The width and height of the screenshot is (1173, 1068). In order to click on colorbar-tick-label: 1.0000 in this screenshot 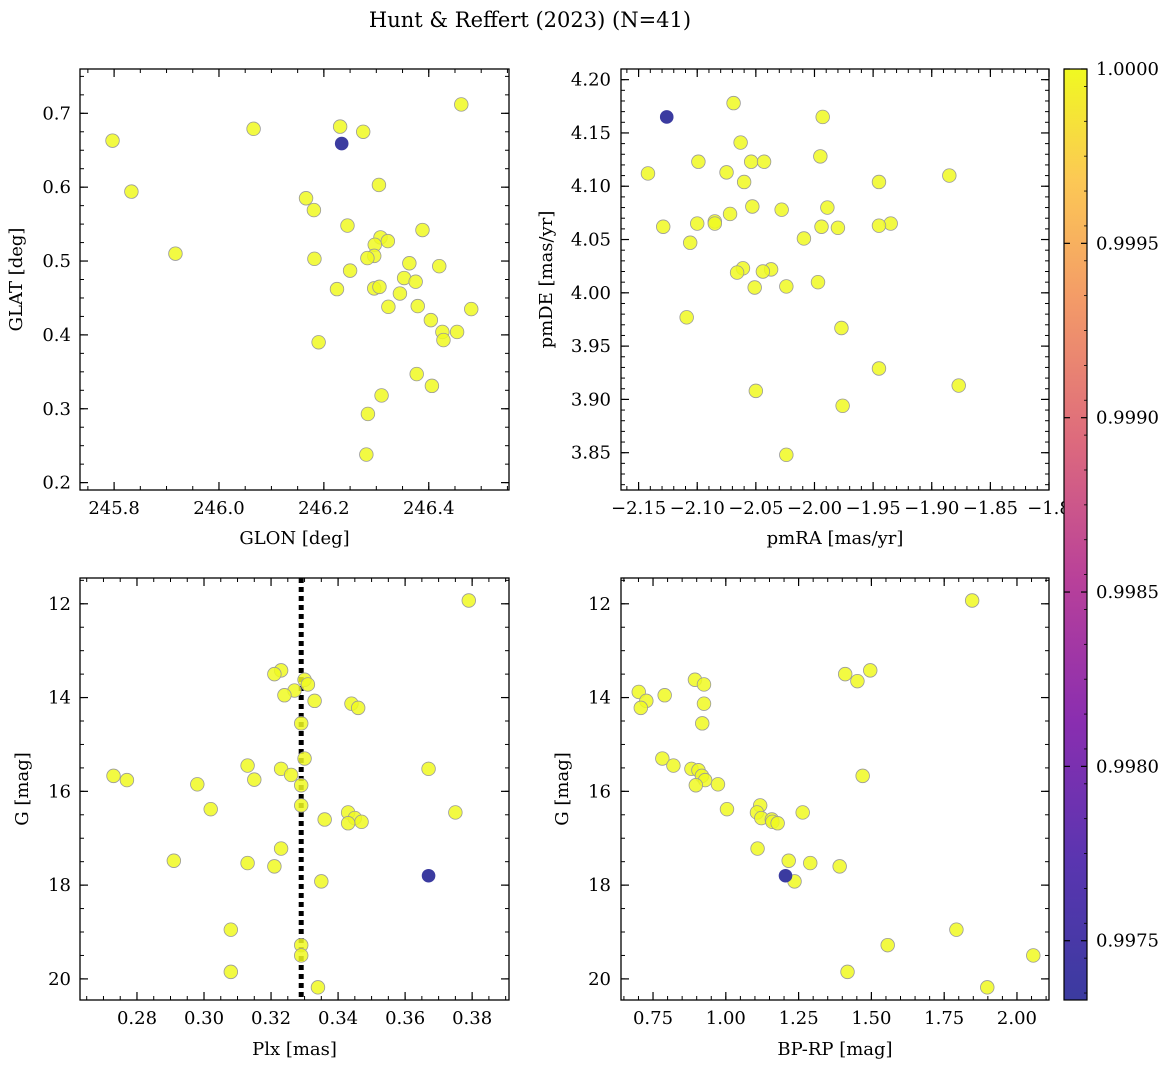, I will do `click(1127, 69)`.